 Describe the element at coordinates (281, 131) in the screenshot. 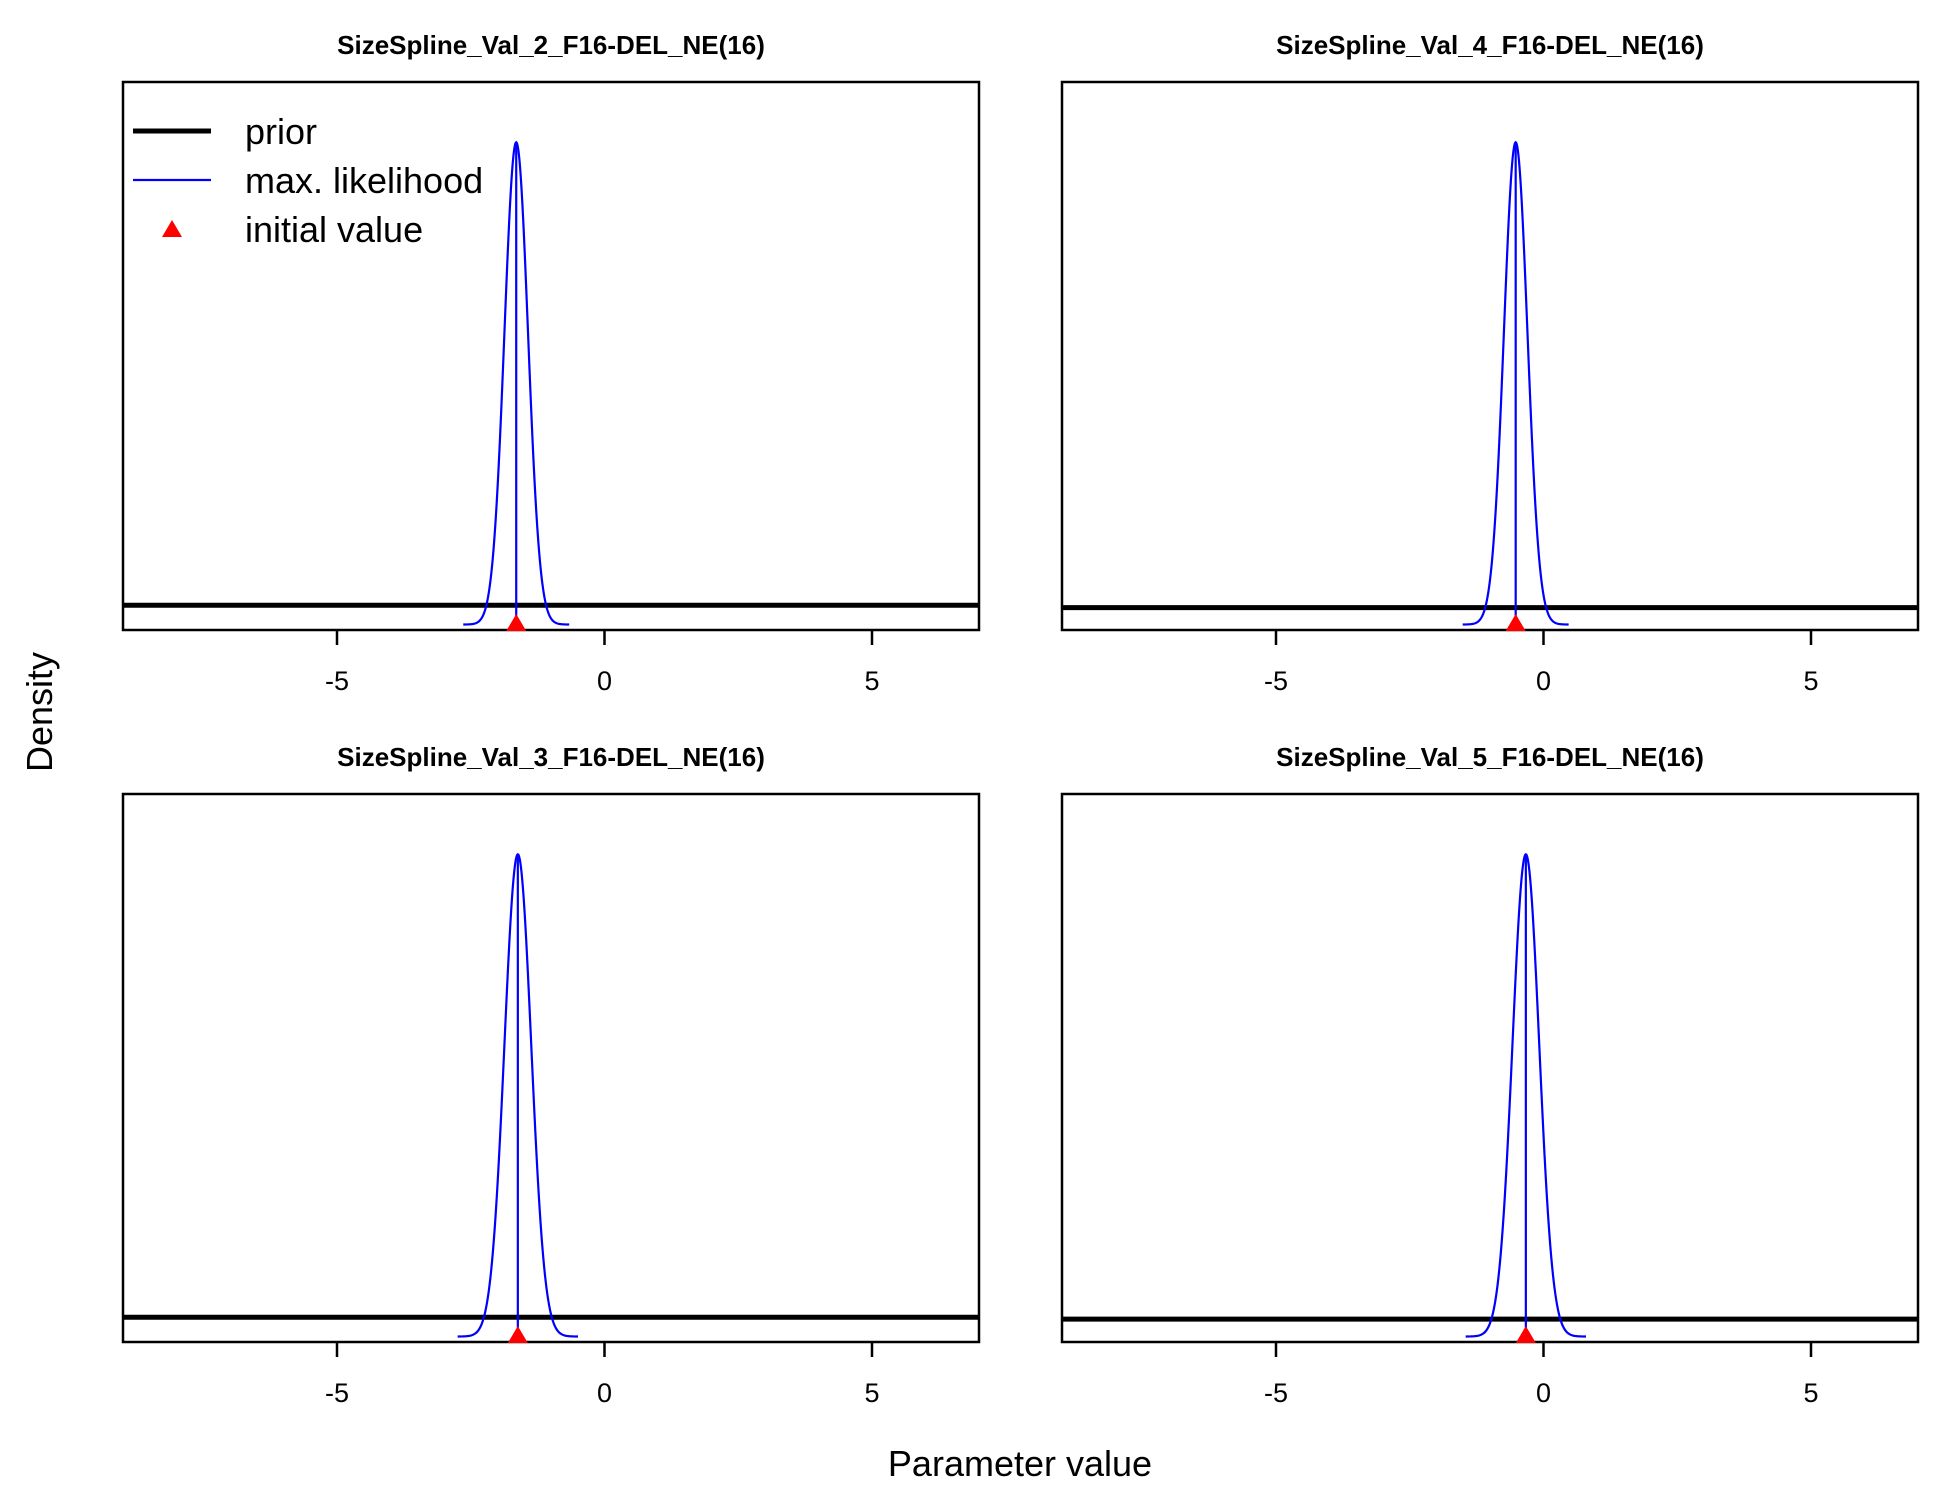

I see `legend-label: prior` at that location.